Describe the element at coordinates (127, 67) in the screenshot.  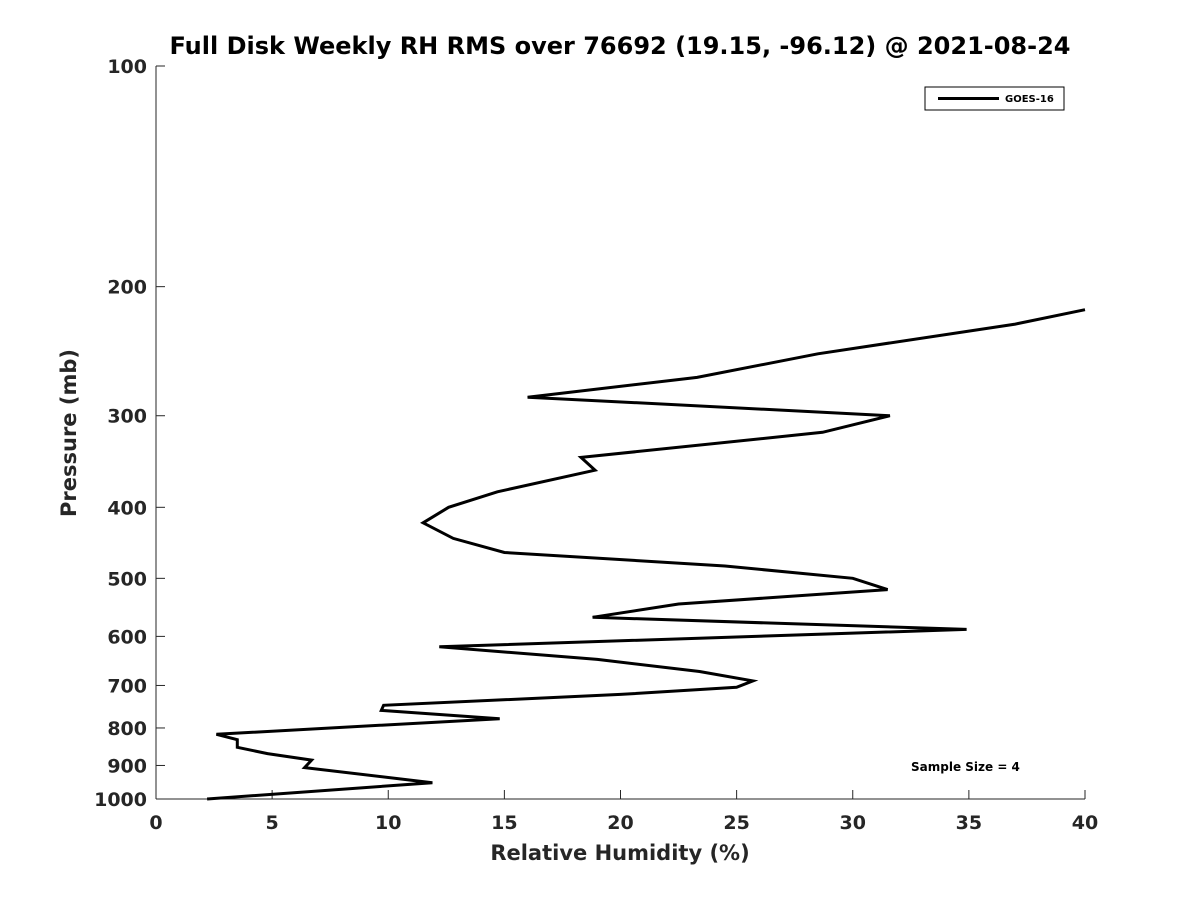
I see `y-tick-label: 100` at that location.